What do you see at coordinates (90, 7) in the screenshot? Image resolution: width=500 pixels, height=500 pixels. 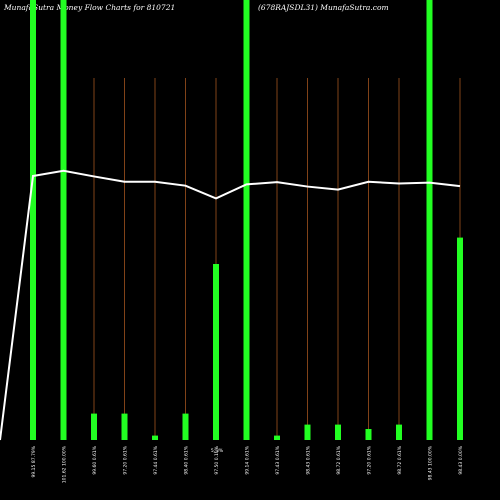 I see `chart-title: MunafaSutra Money Flow Charts for 810721` at bounding box center [90, 7].